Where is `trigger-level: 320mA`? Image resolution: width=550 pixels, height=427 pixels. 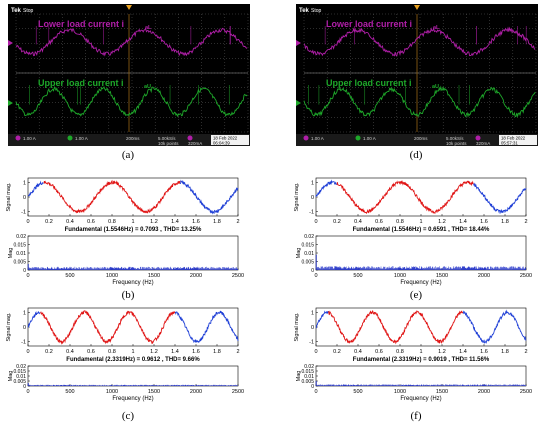 trigger-level: 320mA is located at coordinates (195, 143).